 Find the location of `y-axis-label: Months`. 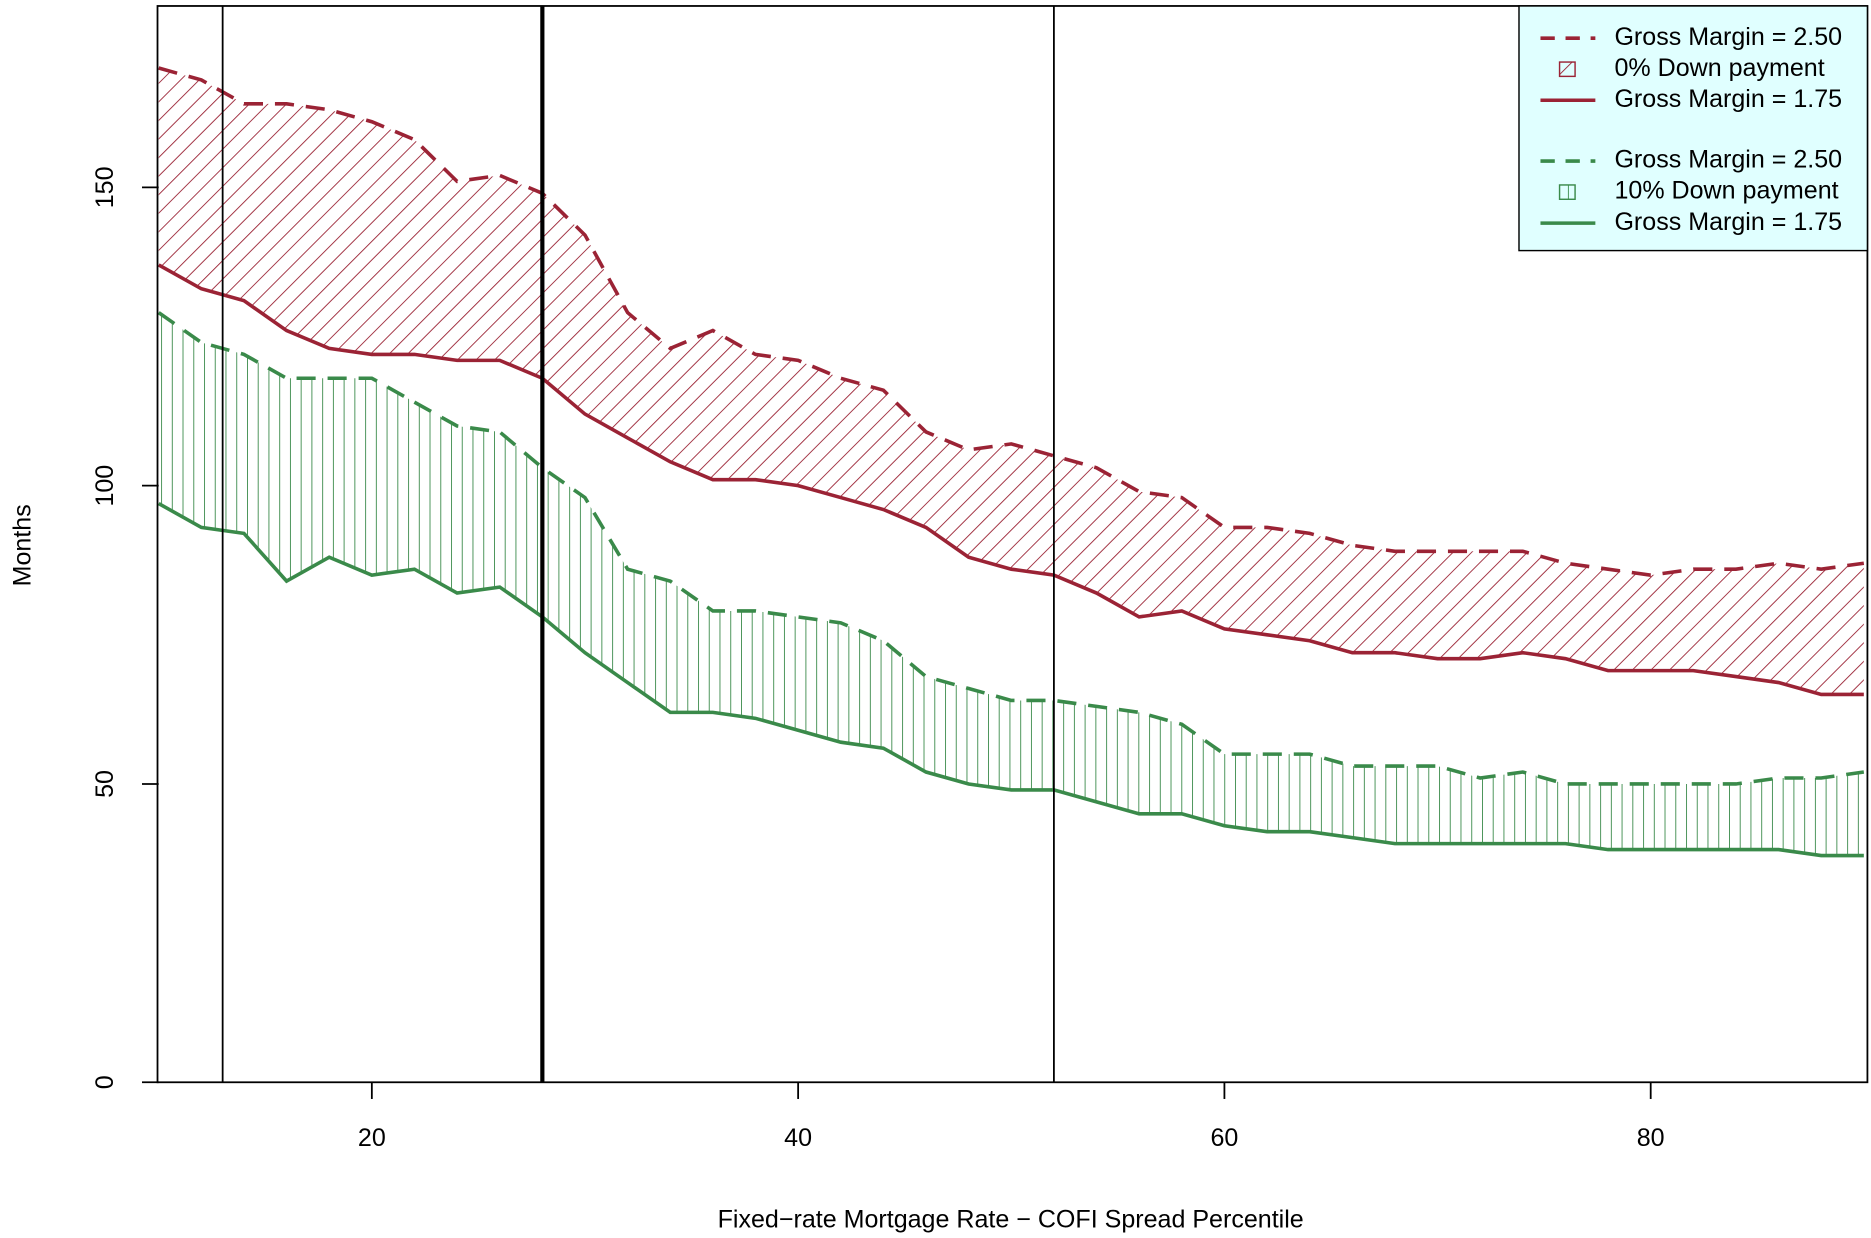

y-axis-label: Months is located at coordinates (22, 545).